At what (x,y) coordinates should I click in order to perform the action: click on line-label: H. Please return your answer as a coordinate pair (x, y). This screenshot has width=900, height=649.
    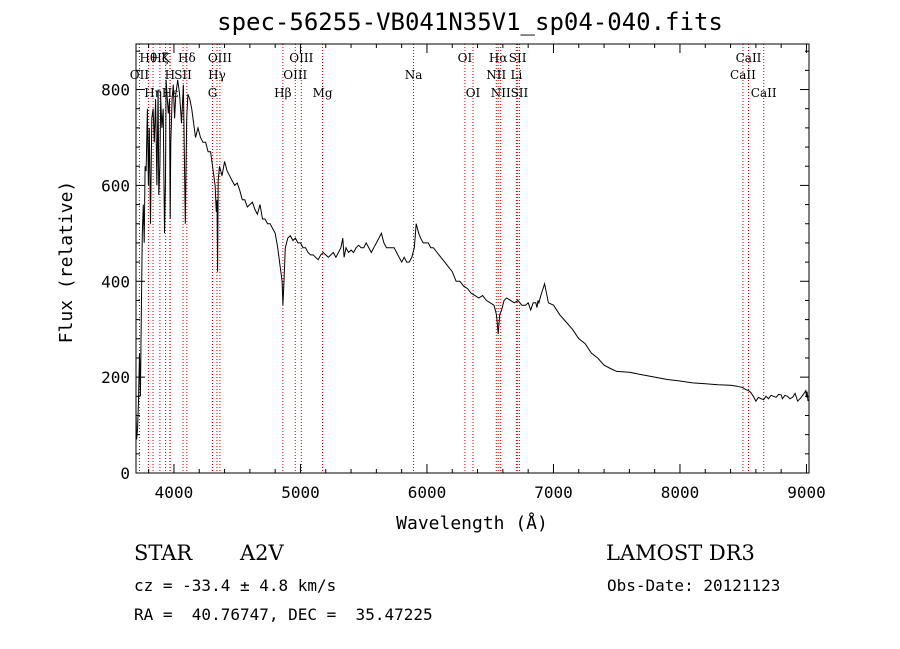
    Looking at the image, I should click on (170, 75).